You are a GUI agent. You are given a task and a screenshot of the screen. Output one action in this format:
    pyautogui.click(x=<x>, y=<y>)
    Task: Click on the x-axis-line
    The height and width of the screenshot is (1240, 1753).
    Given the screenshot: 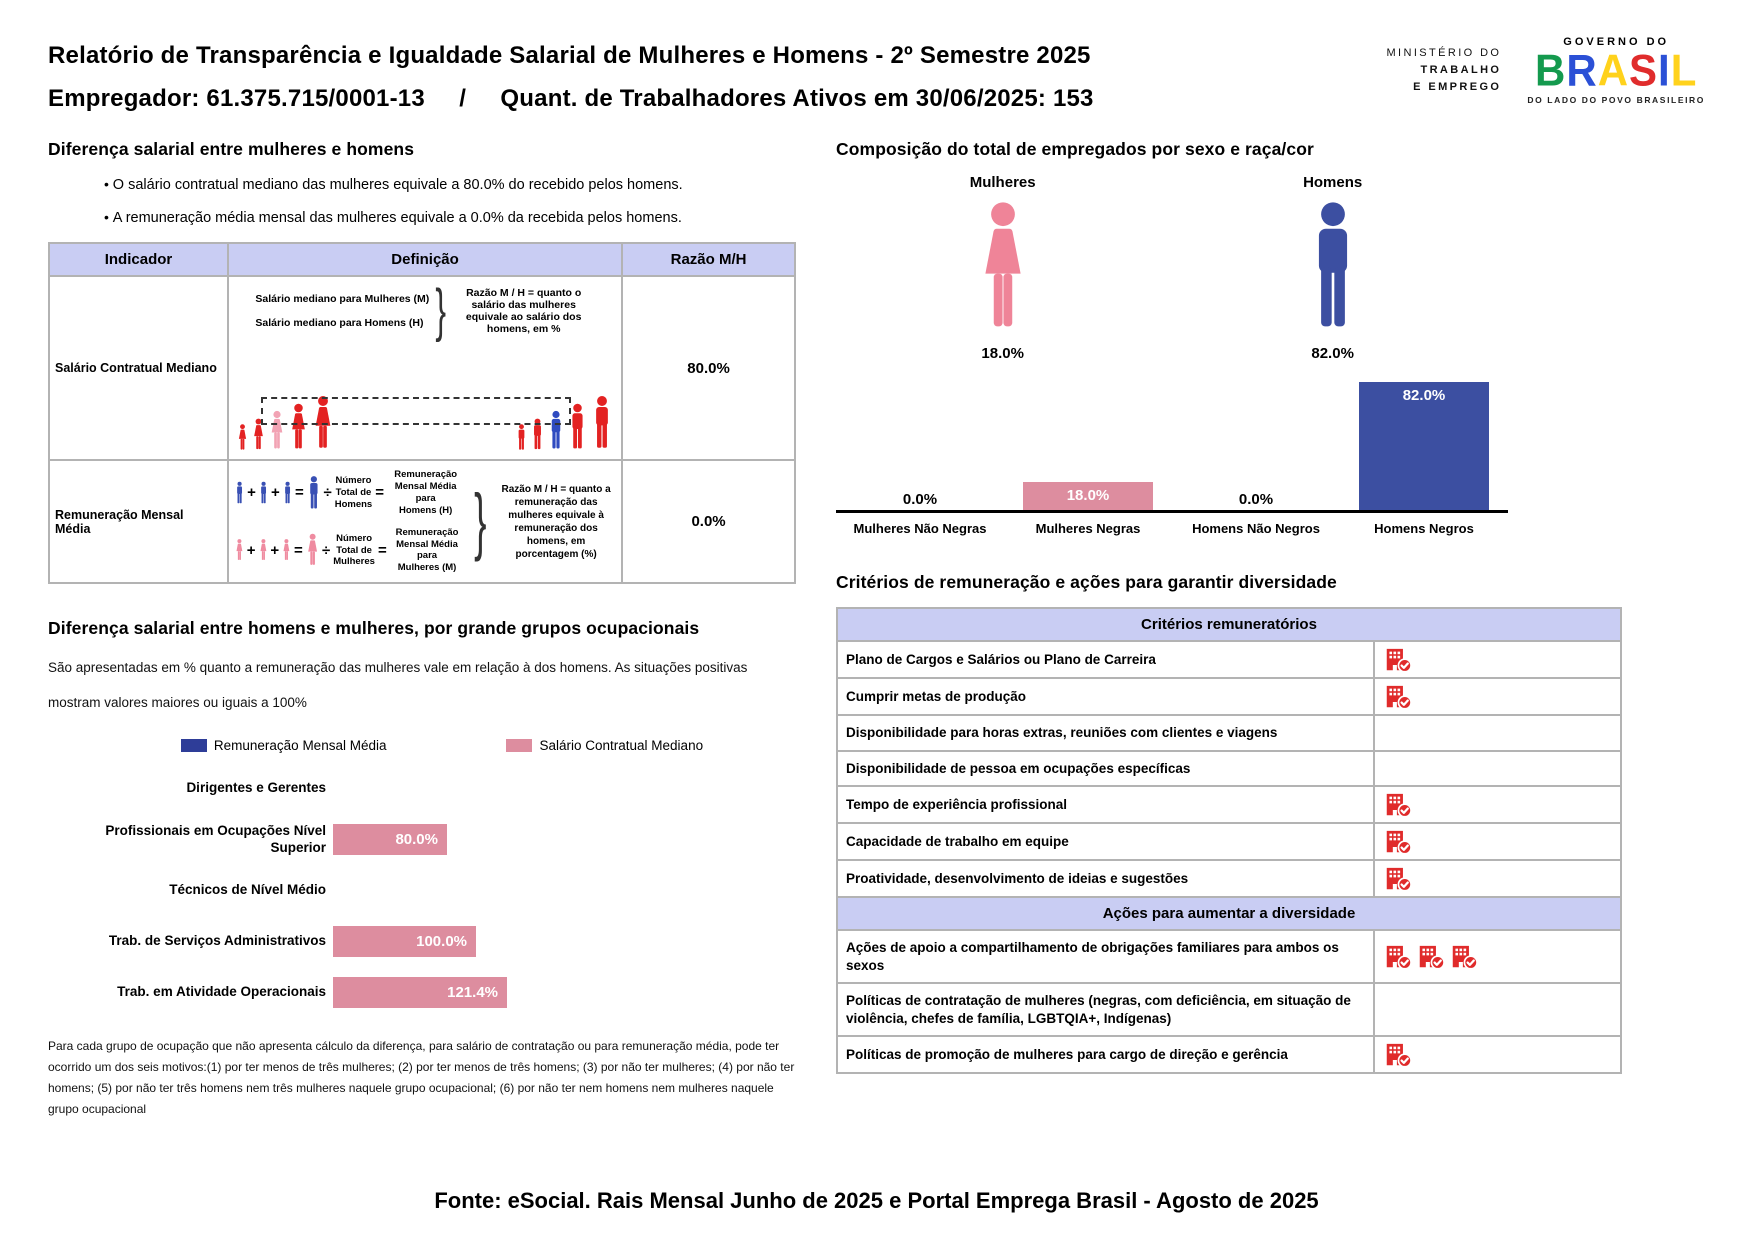 What is the action you would take?
    pyautogui.click(x=1172, y=511)
    